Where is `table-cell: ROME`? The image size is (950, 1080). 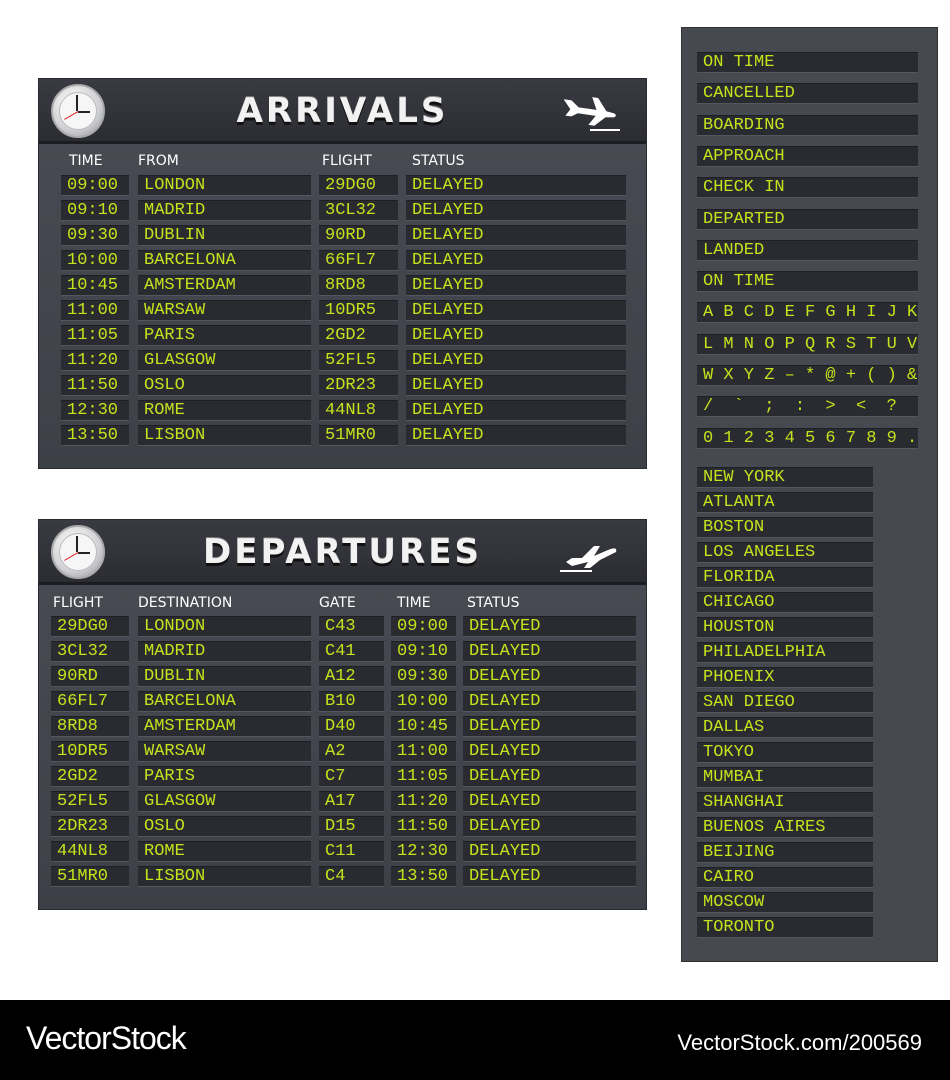
table-cell: ROME is located at coordinates (224, 410).